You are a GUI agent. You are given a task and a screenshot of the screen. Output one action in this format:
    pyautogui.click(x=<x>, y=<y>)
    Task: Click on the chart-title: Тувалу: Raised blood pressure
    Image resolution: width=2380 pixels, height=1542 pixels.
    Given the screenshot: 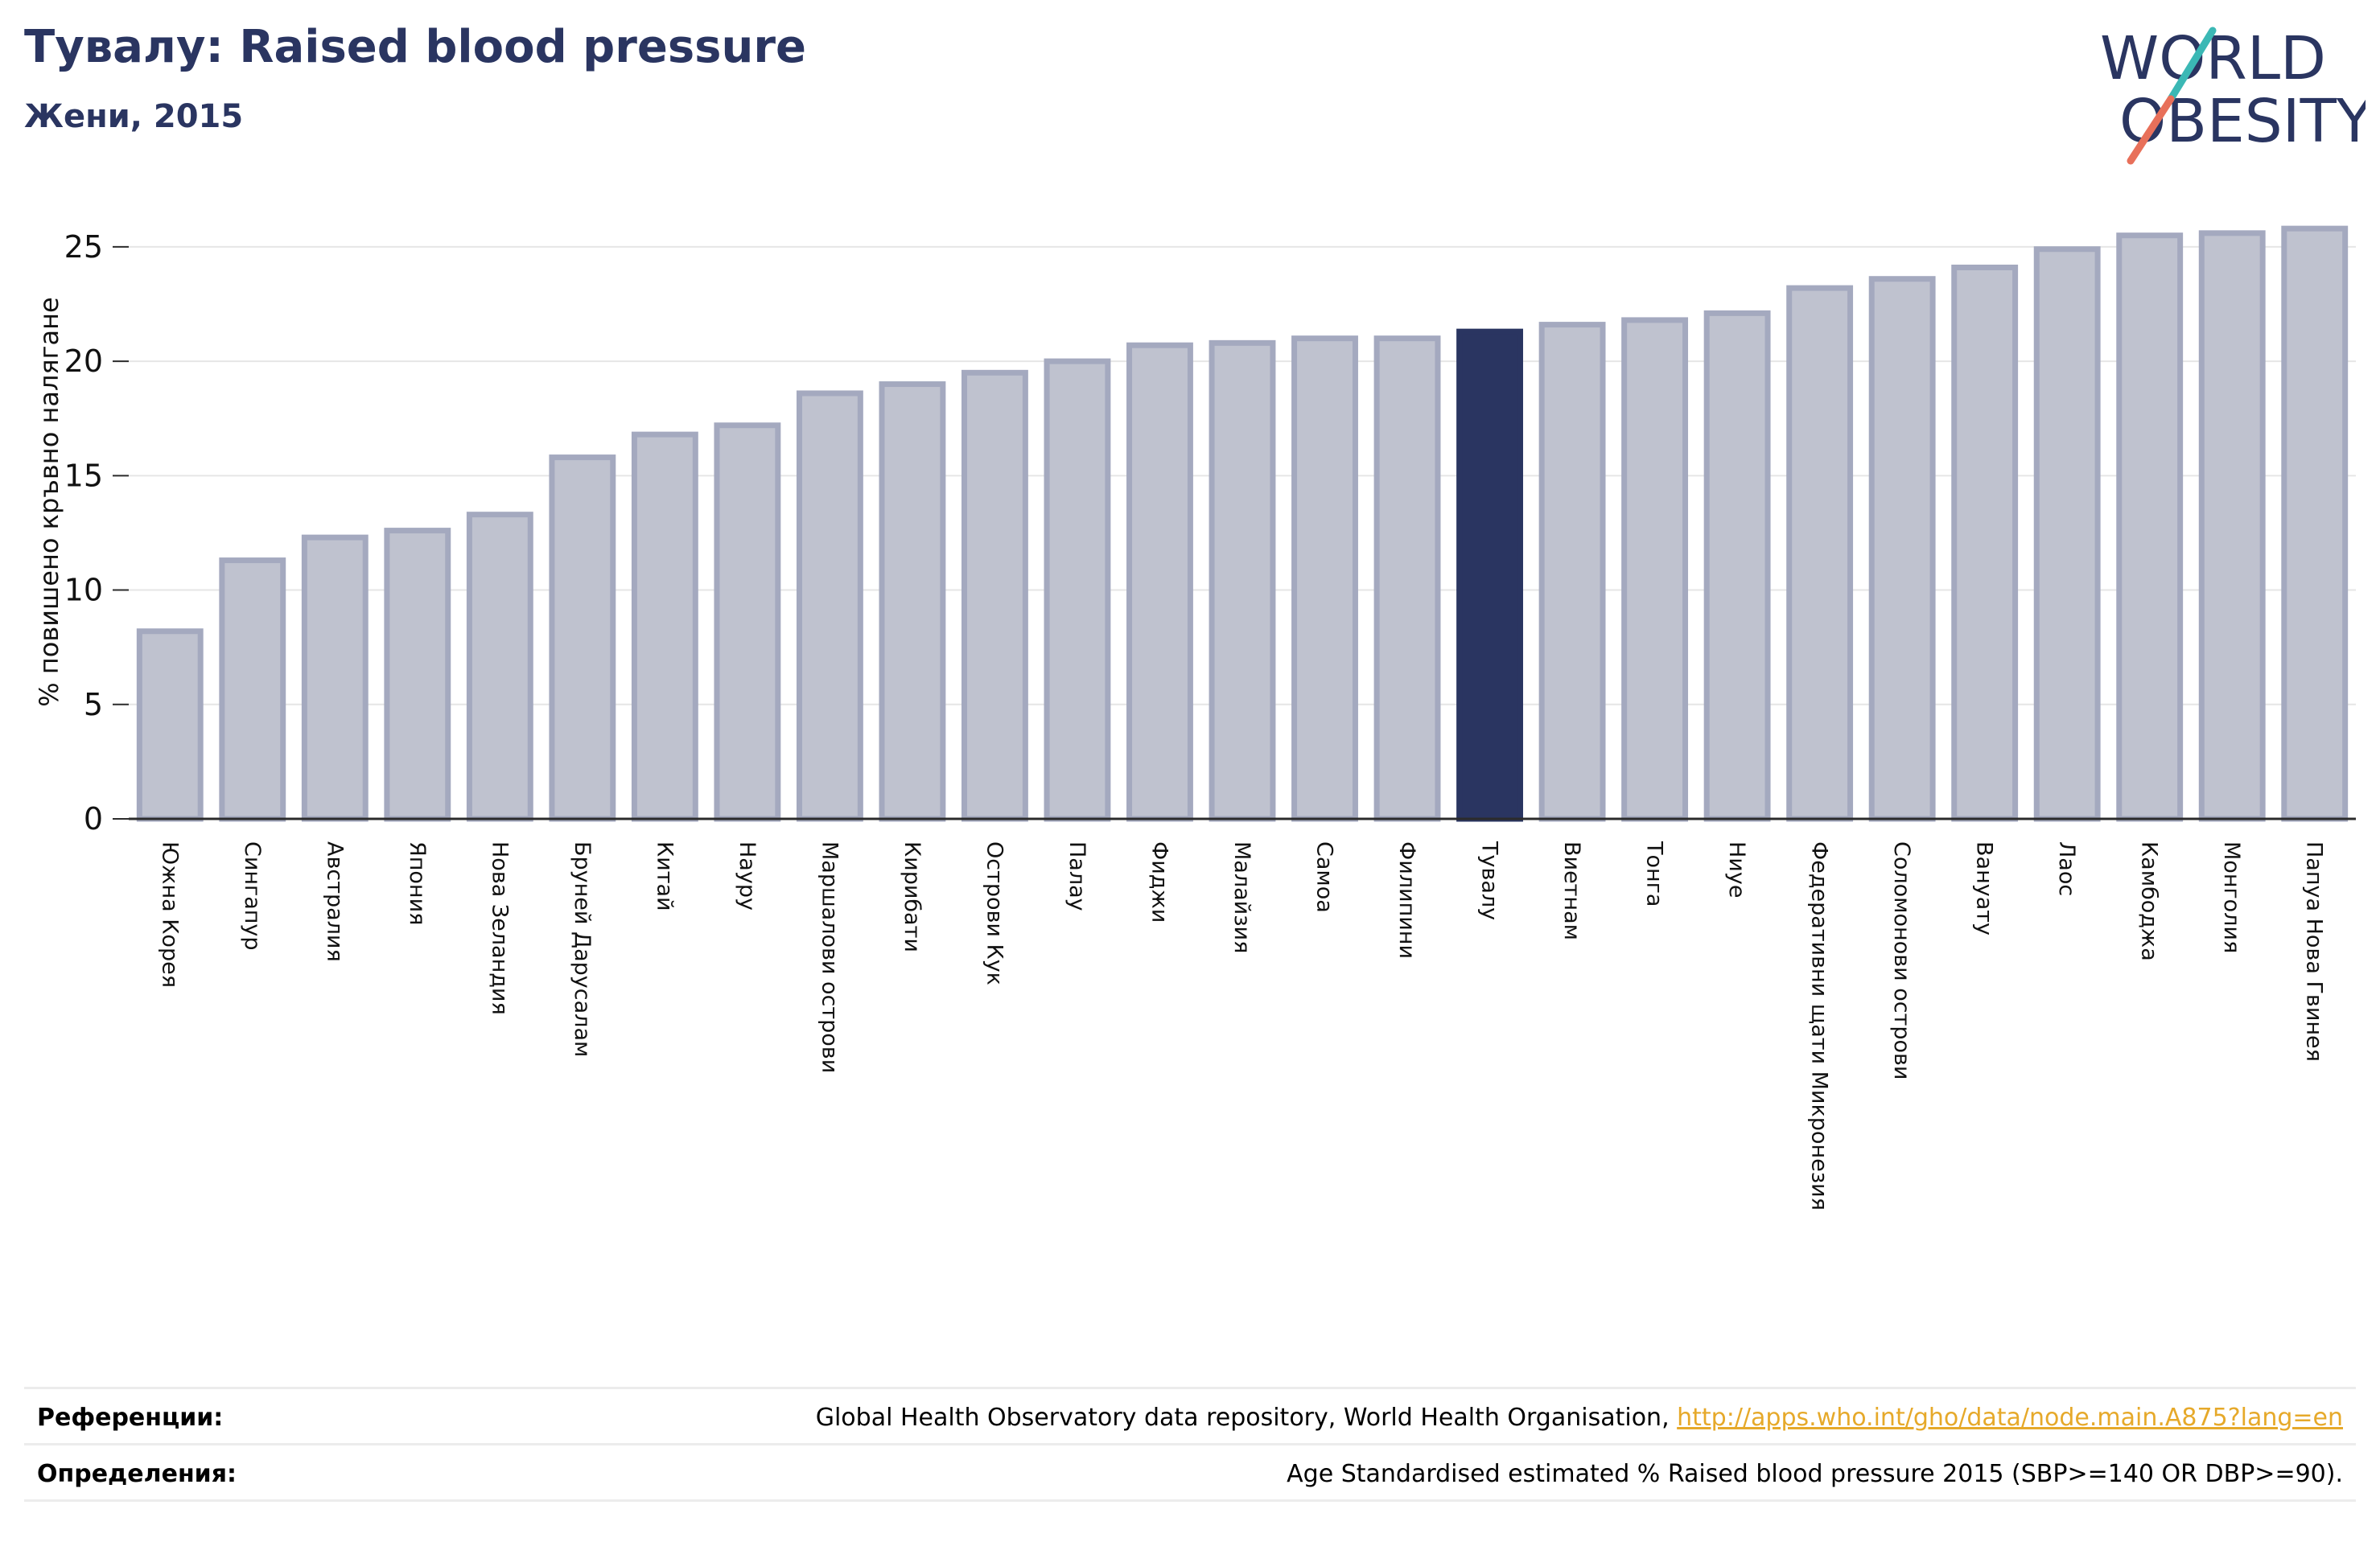 What is the action you would take?
    pyautogui.click(x=415, y=47)
    